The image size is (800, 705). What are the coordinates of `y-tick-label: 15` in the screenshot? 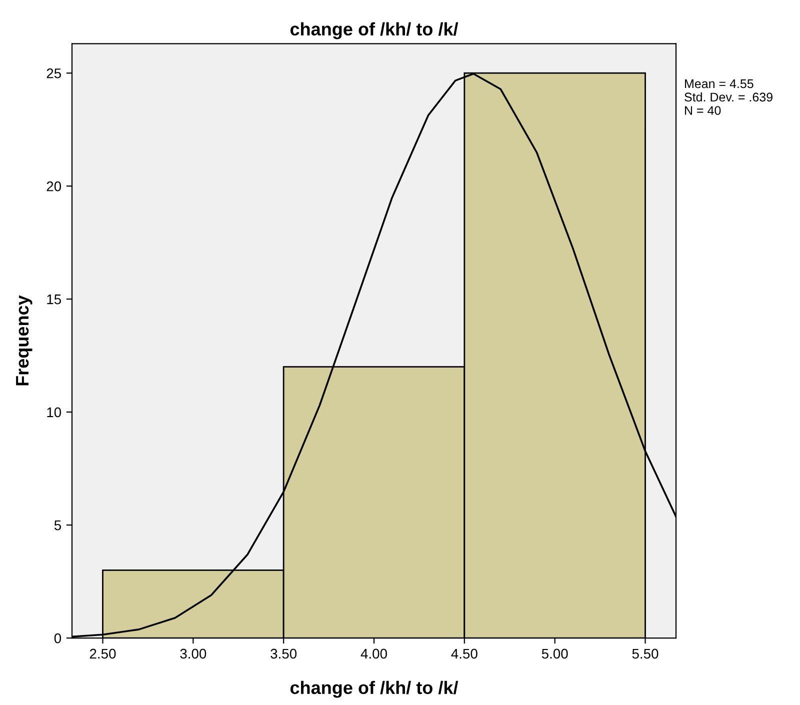 It's located at (54, 299).